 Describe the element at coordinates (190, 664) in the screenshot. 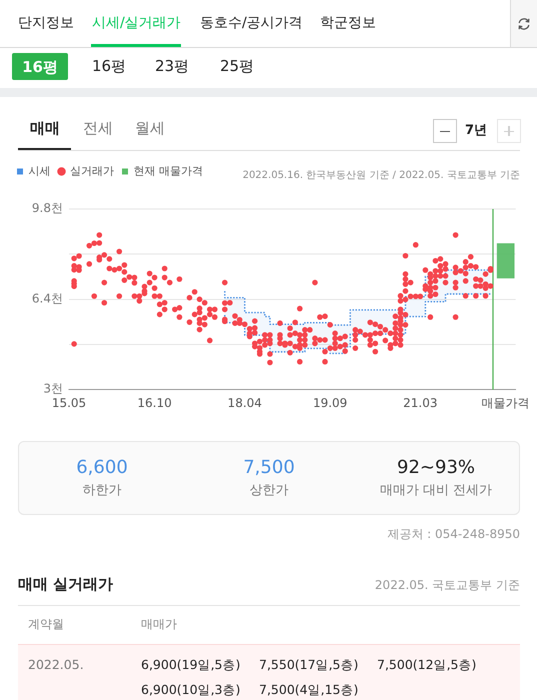

I see `text: 6,900(19일,5층)` at that location.